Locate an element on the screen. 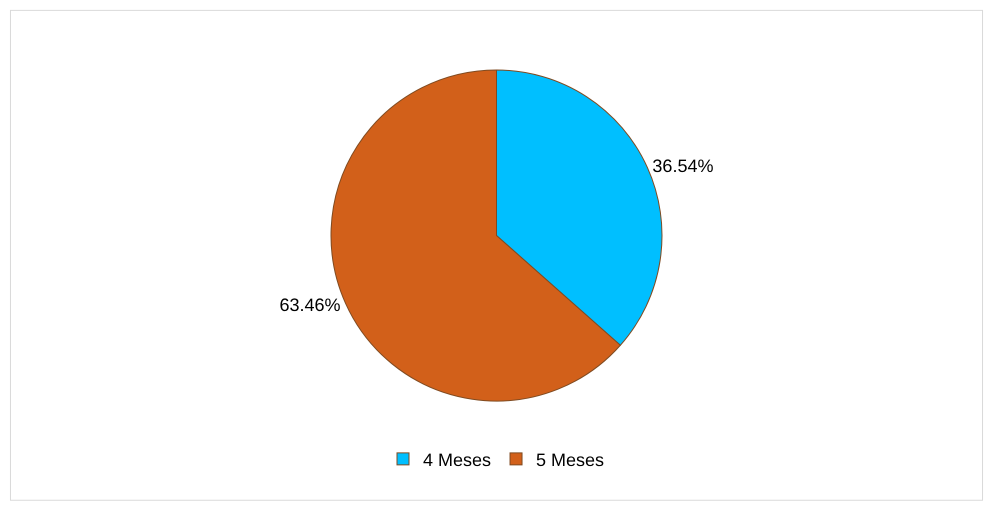 Image resolution: width=993 pixels, height=506 pixels. legend-label: 5 Meses is located at coordinates (570, 460).